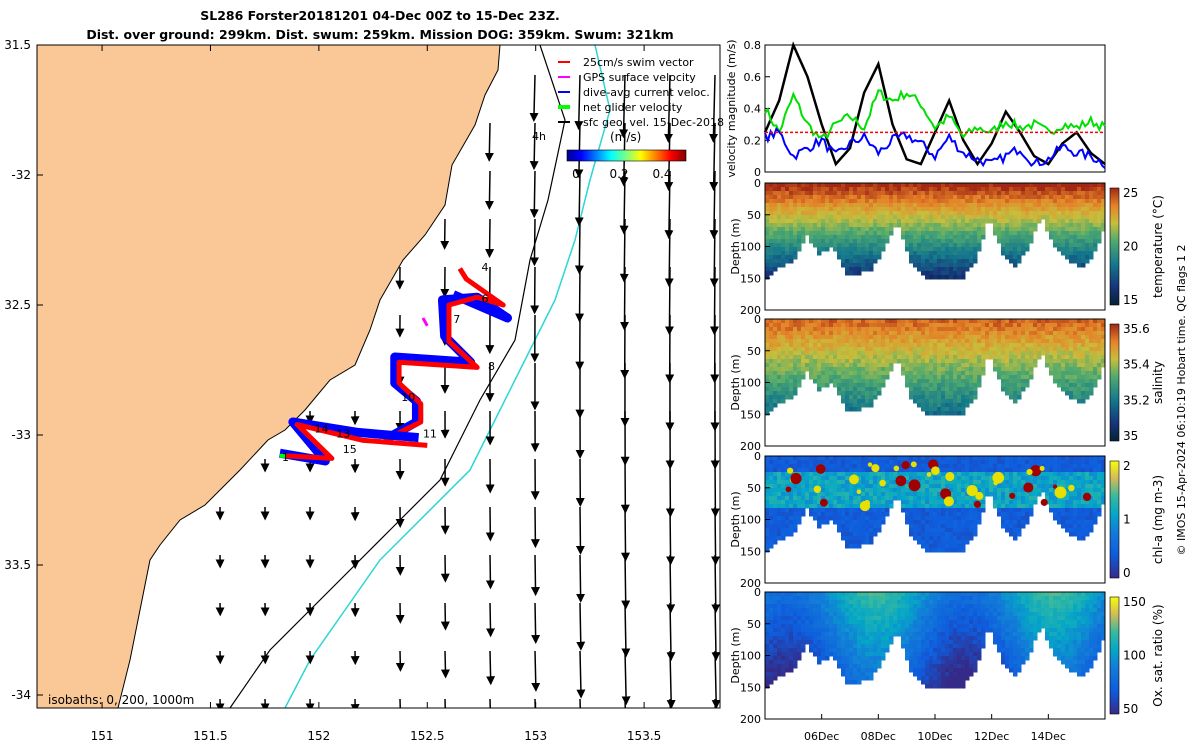 This screenshot has width=1200, height=750. I want to click on salinity-colorbar-tick: 35.4, so click(1136, 365).